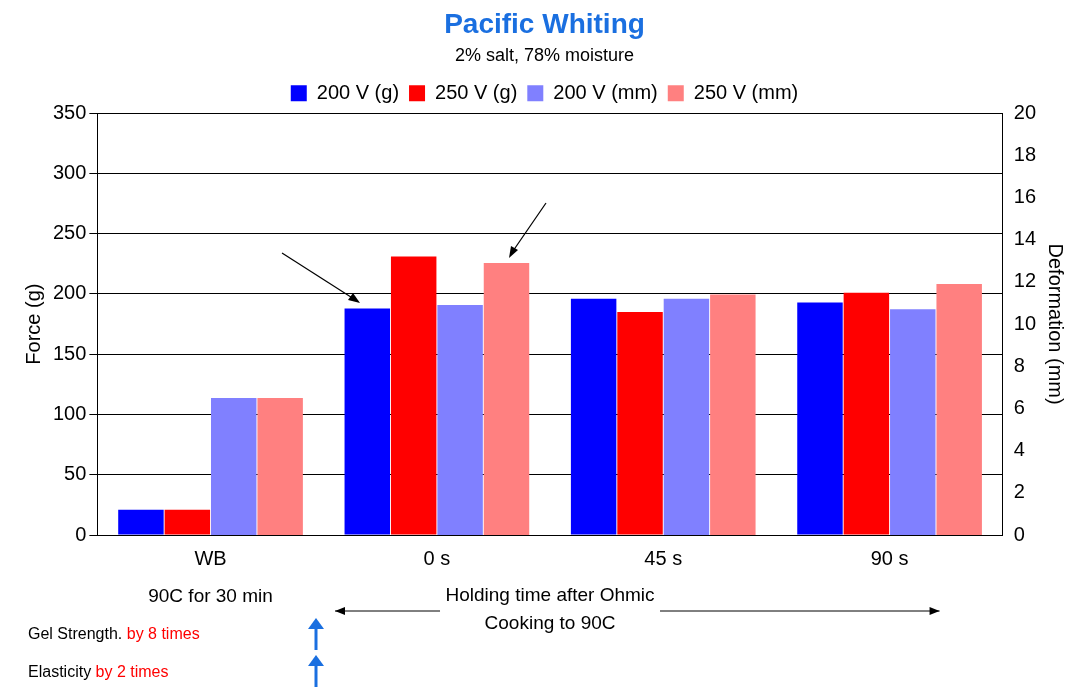 Image resolution: width=1089 pixels, height=690 pixels. I want to click on chart-subtitle: 2% salt, 78% moisture, so click(544, 55).